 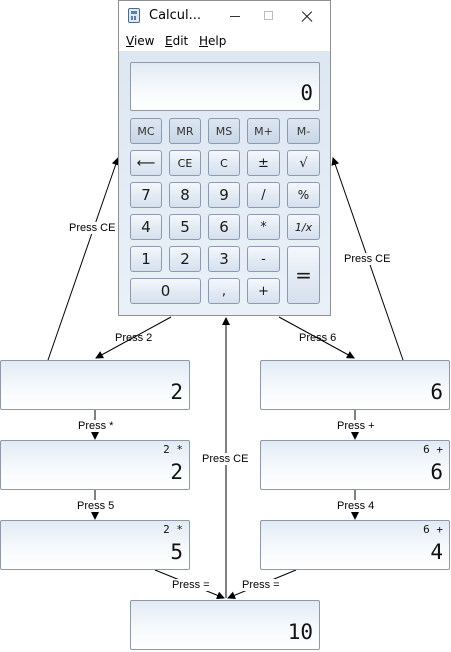 What do you see at coordinates (224, 227) in the screenshot?
I see `key-6: 6` at bounding box center [224, 227].